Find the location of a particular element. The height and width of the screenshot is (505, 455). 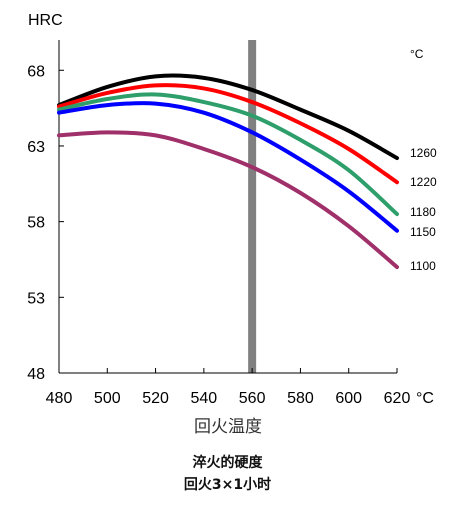

y-tick-label: 68 is located at coordinates (36, 71).